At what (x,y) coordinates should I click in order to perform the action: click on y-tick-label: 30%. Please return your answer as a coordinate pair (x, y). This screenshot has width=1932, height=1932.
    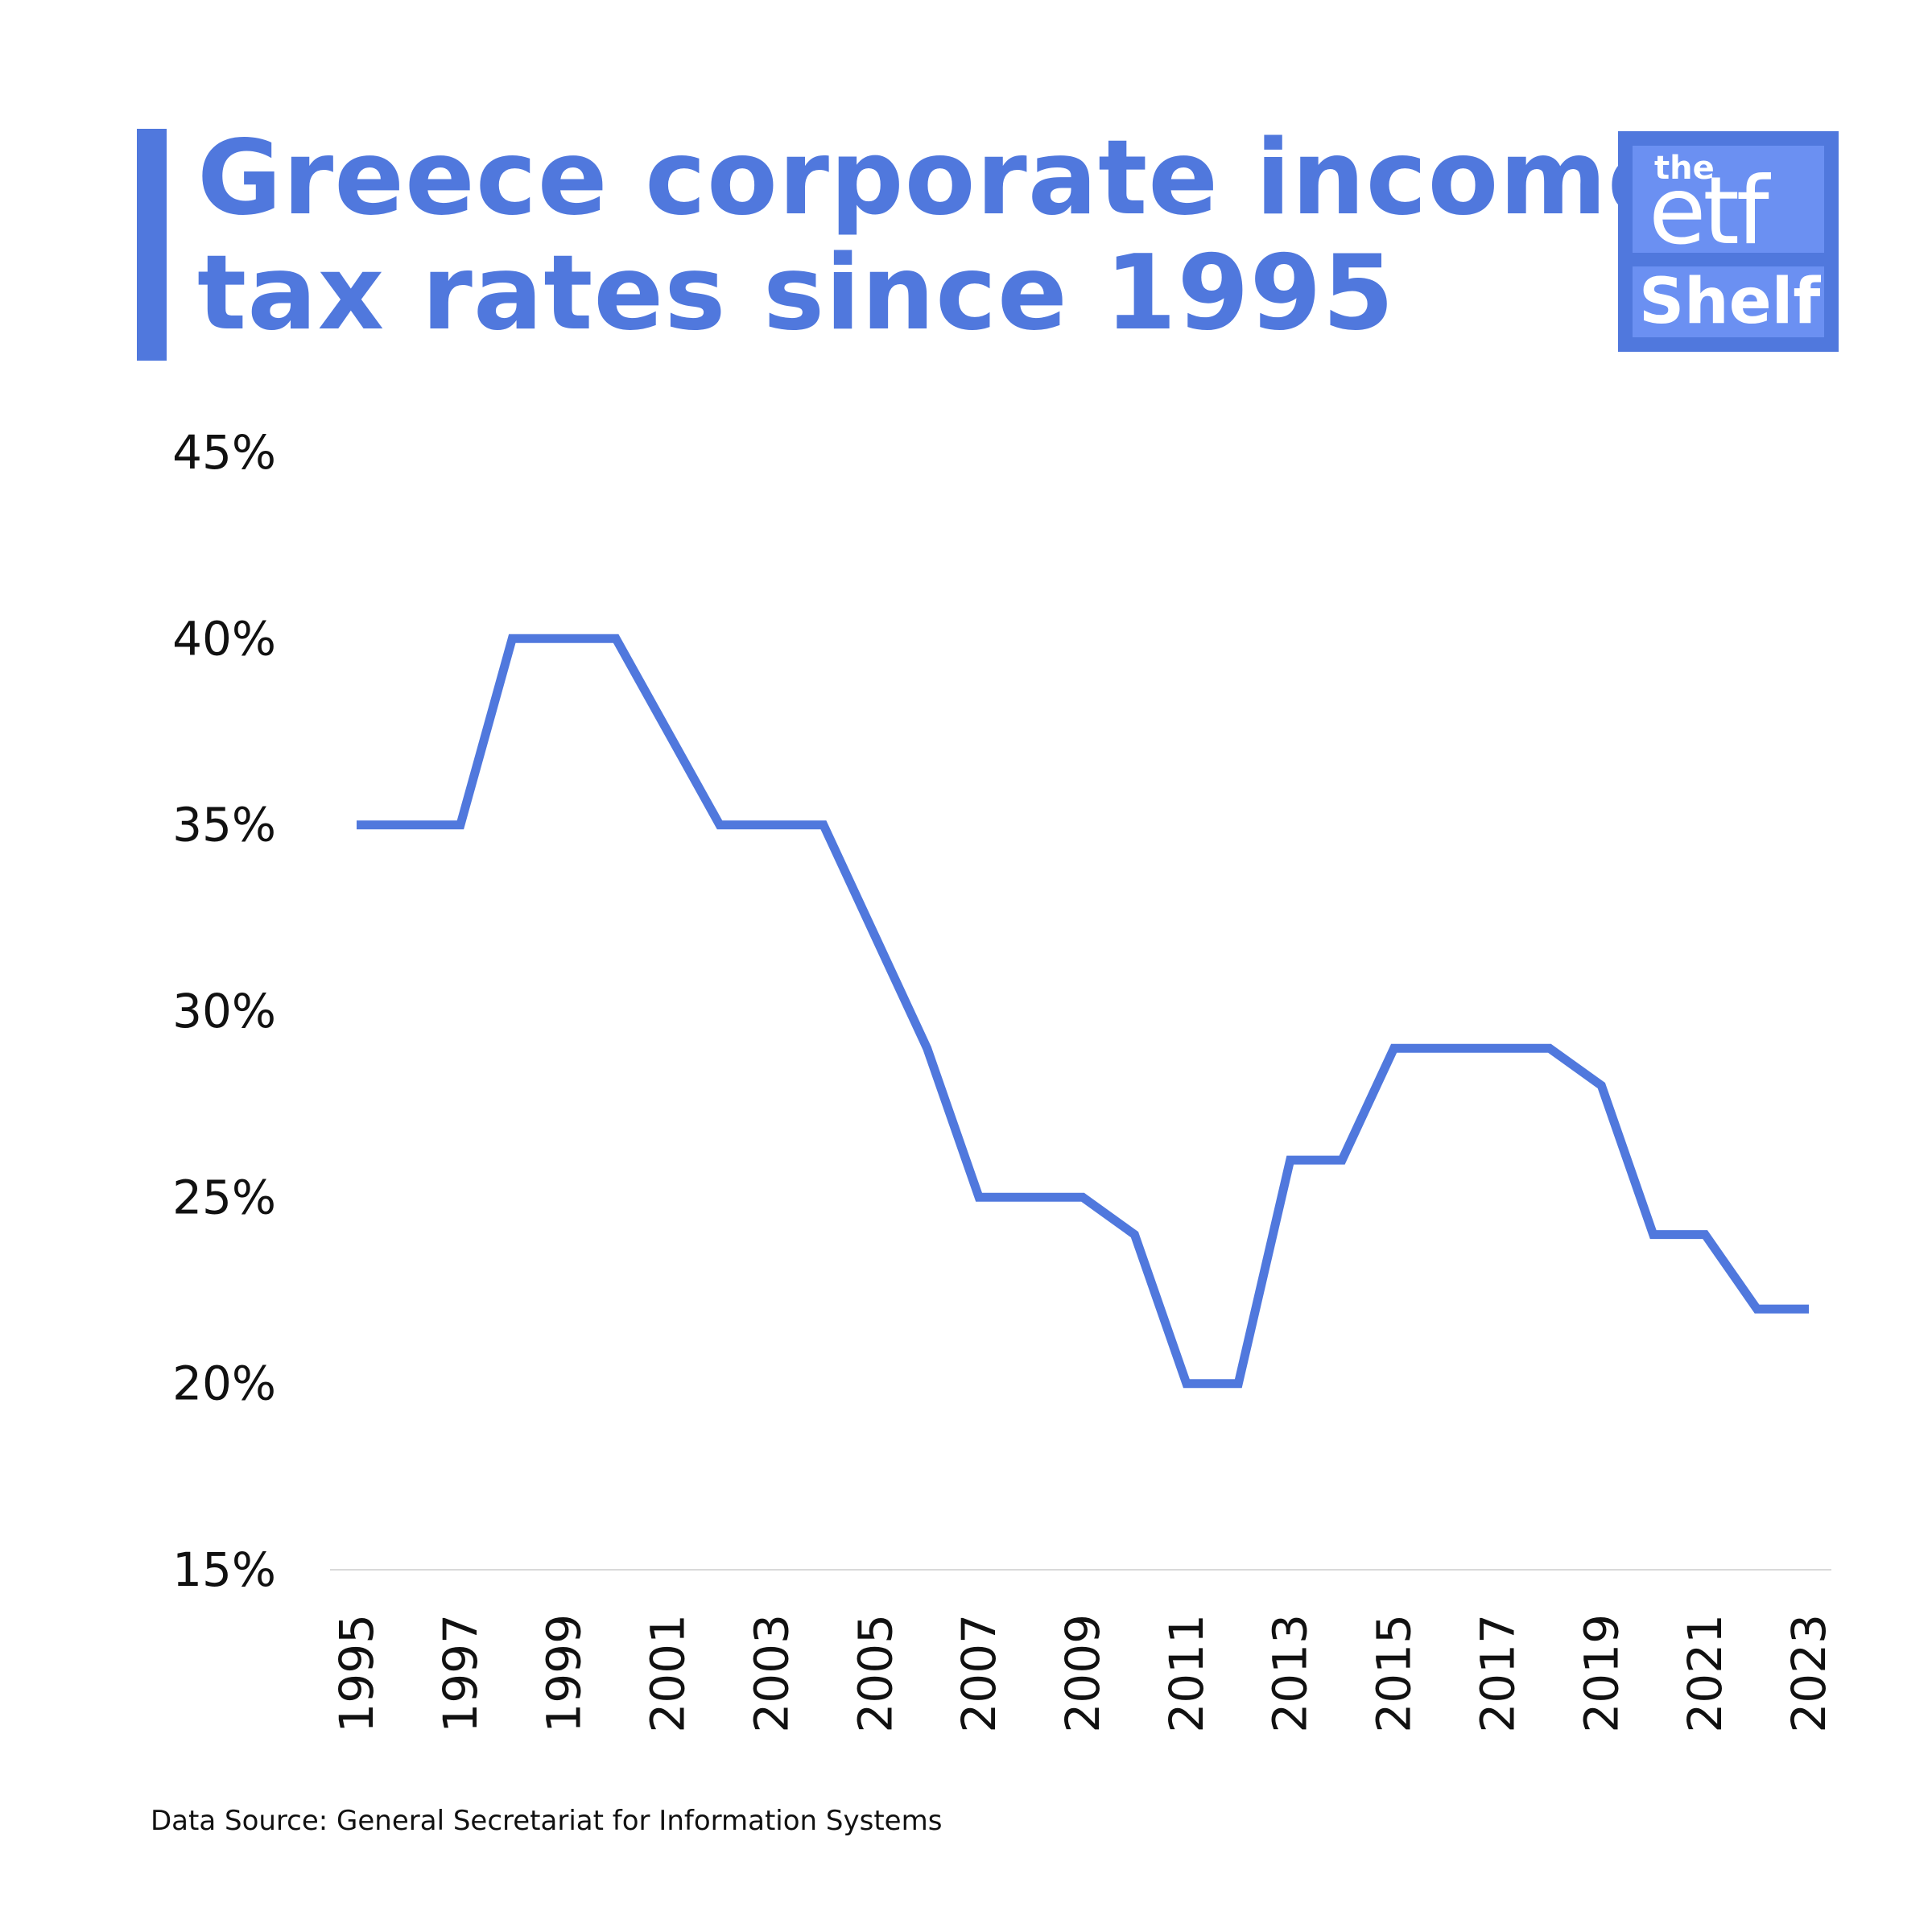
    Looking at the image, I should click on (224, 1011).